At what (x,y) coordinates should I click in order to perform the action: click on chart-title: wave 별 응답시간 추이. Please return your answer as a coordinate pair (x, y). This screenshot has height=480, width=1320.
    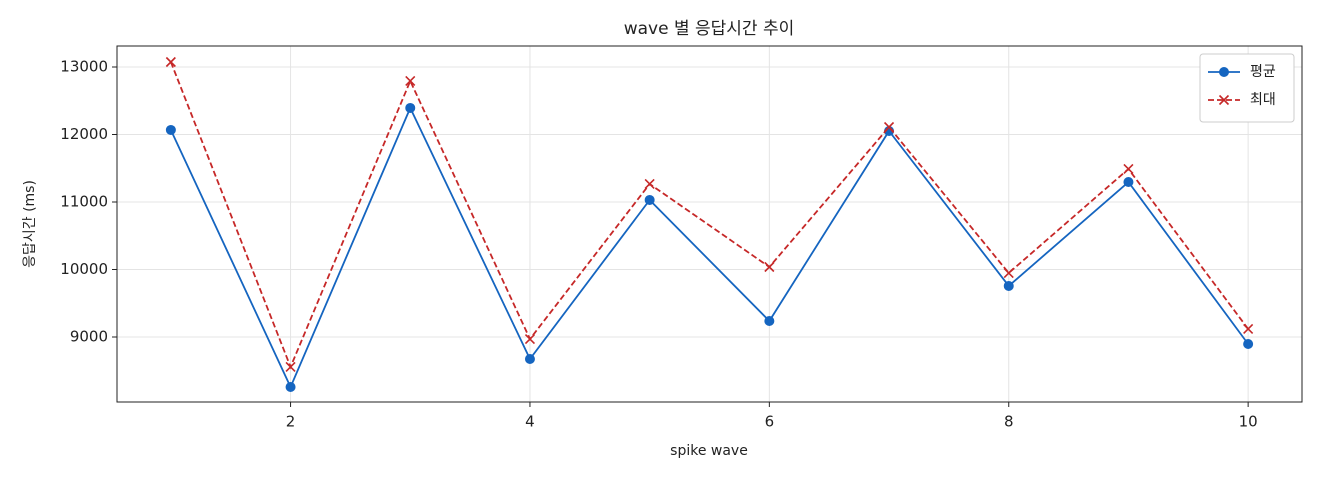
    Looking at the image, I should click on (709, 29).